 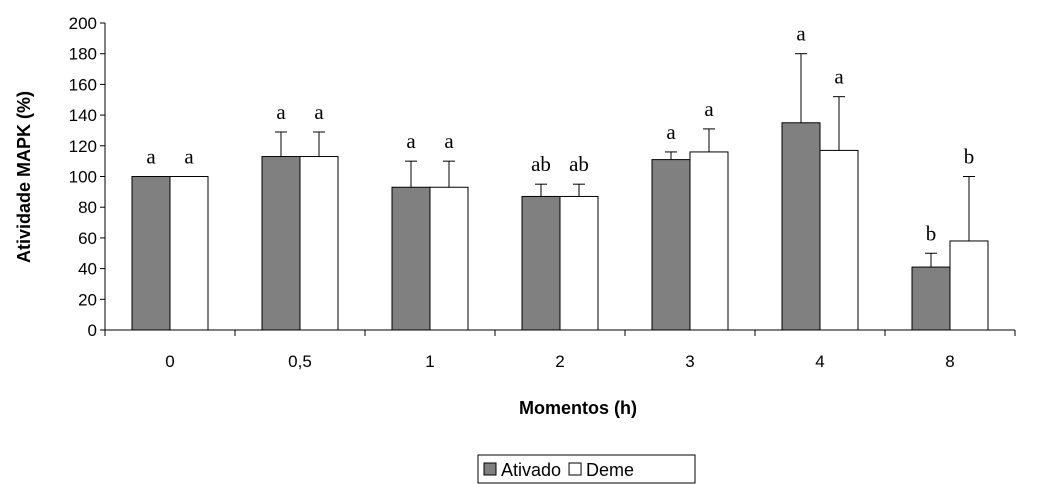 I want to click on legend: Ativado Deme, so click(x=586, y=469).